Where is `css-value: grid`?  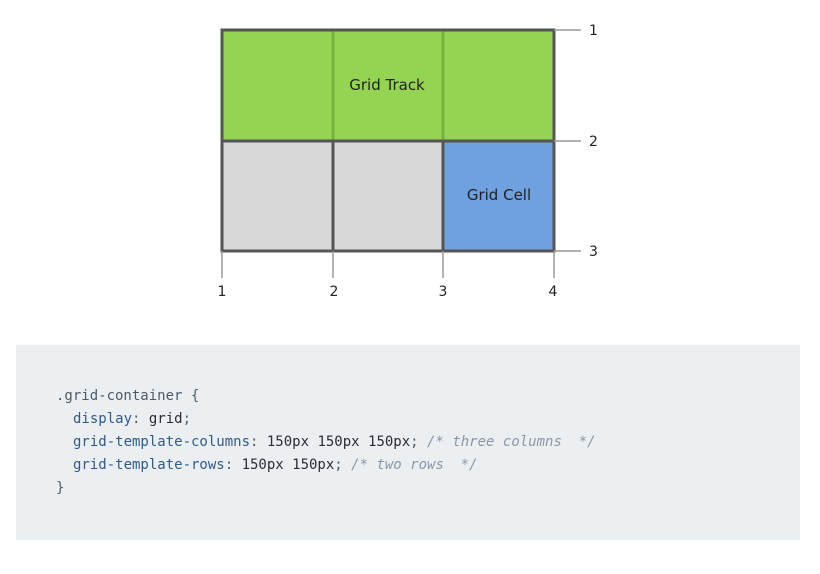 css-value: grid is located at coordinates (165, 419).